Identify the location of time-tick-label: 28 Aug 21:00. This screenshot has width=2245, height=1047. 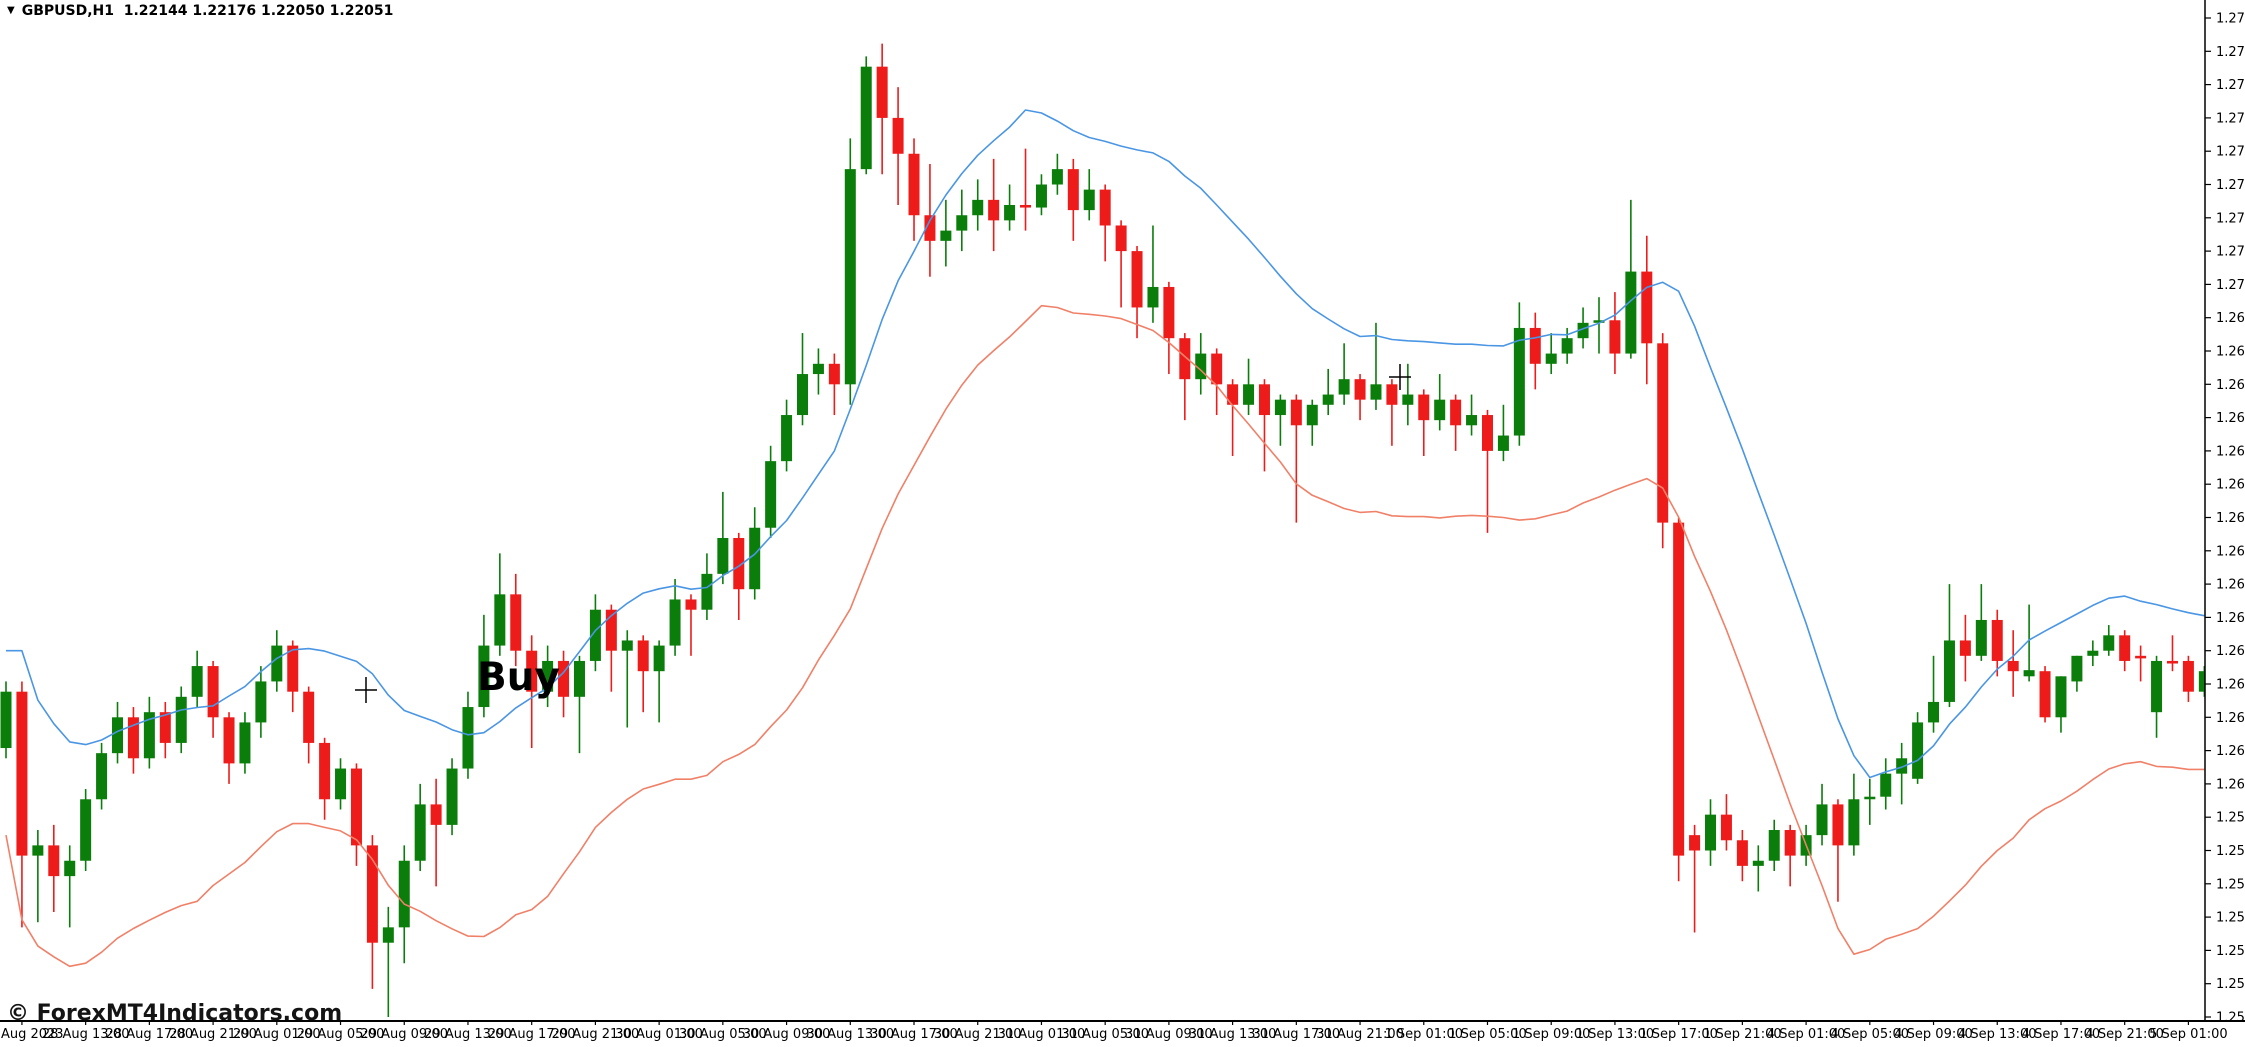
(213, 1034).